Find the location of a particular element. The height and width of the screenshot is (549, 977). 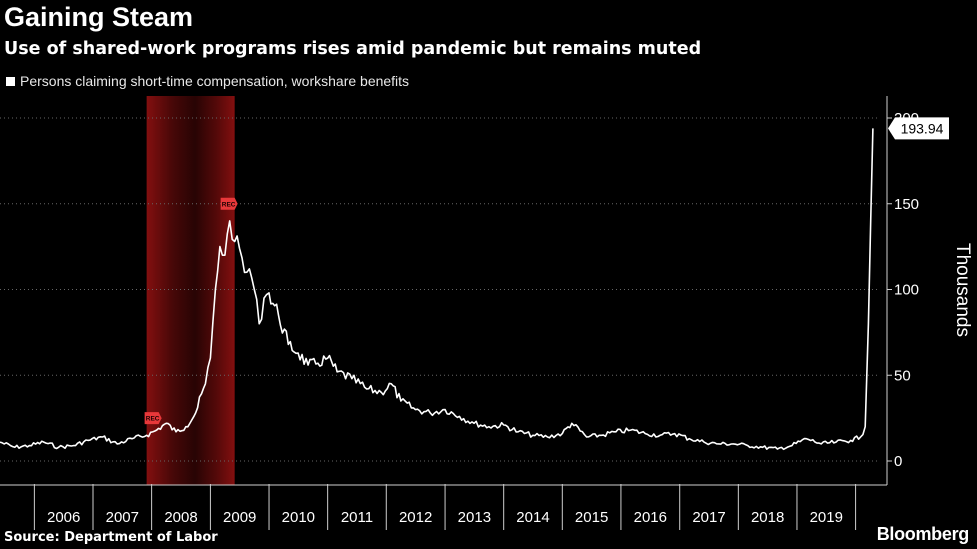

y-tick-label: 150 is located at coordinates (906, 204).